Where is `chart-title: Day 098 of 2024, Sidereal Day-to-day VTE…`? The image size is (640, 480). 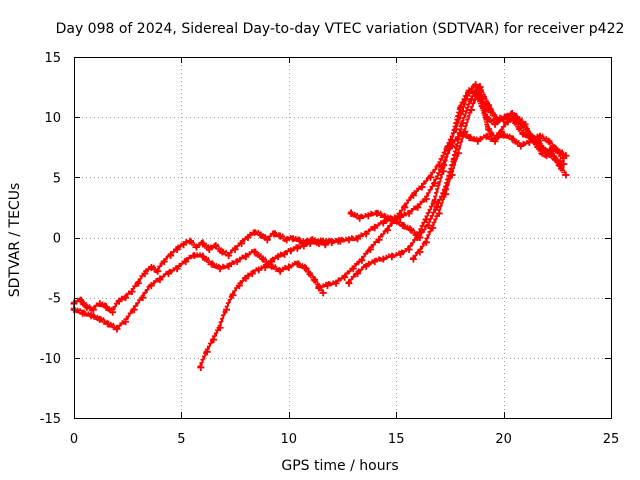 chart-title: Day 098 of 2024, Sidereal Day-to-day VTE… is located at coordinates (340, 29).